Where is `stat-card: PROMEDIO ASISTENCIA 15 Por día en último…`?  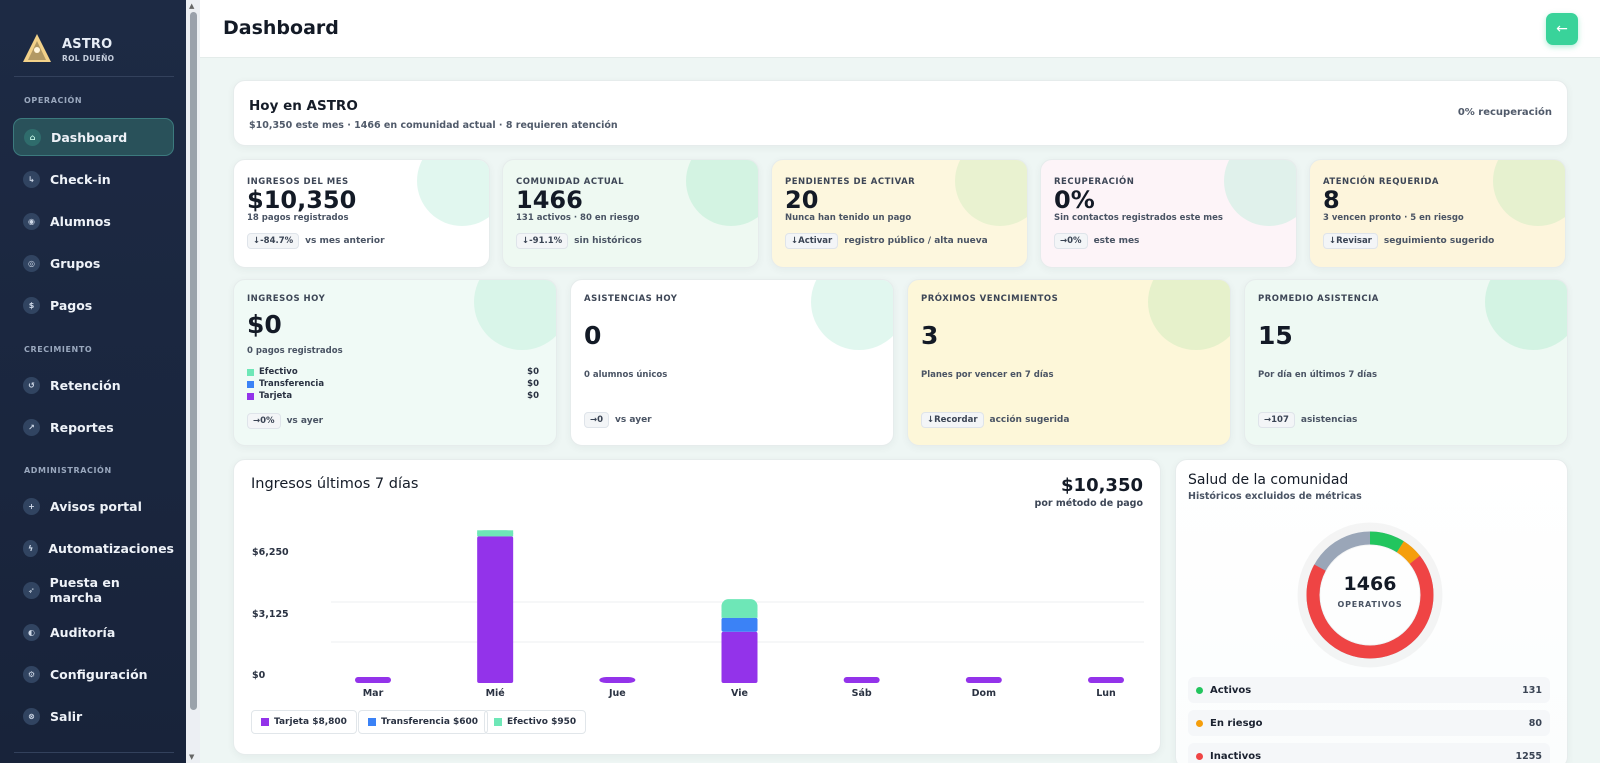 stat-card: PROMEDIO ASISTENCIA 15 Por día en último… is located at coordinates (1406, 362).